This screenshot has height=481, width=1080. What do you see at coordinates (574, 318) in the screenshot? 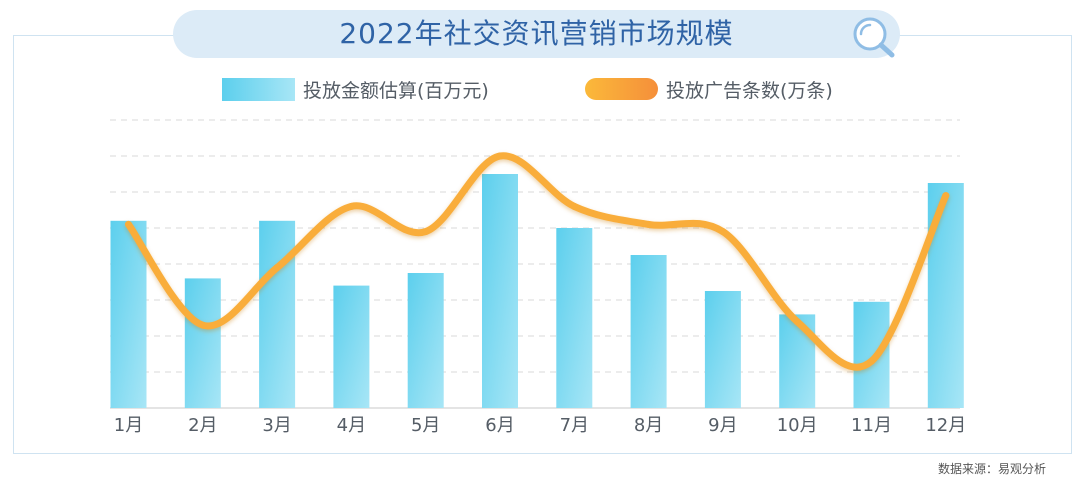
I see `bar-7月` at bounding box center [574, 318].